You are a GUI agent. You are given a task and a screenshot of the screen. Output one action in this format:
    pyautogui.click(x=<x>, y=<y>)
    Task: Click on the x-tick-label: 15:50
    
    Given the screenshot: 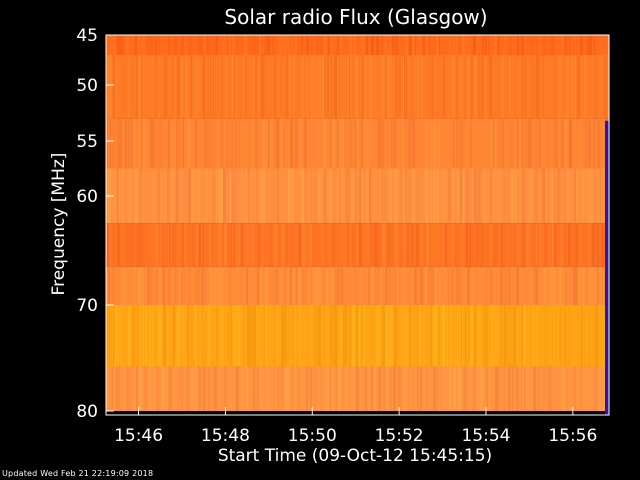 What is the action you would take?
    pyautogui.click(x=312, y=436)
    